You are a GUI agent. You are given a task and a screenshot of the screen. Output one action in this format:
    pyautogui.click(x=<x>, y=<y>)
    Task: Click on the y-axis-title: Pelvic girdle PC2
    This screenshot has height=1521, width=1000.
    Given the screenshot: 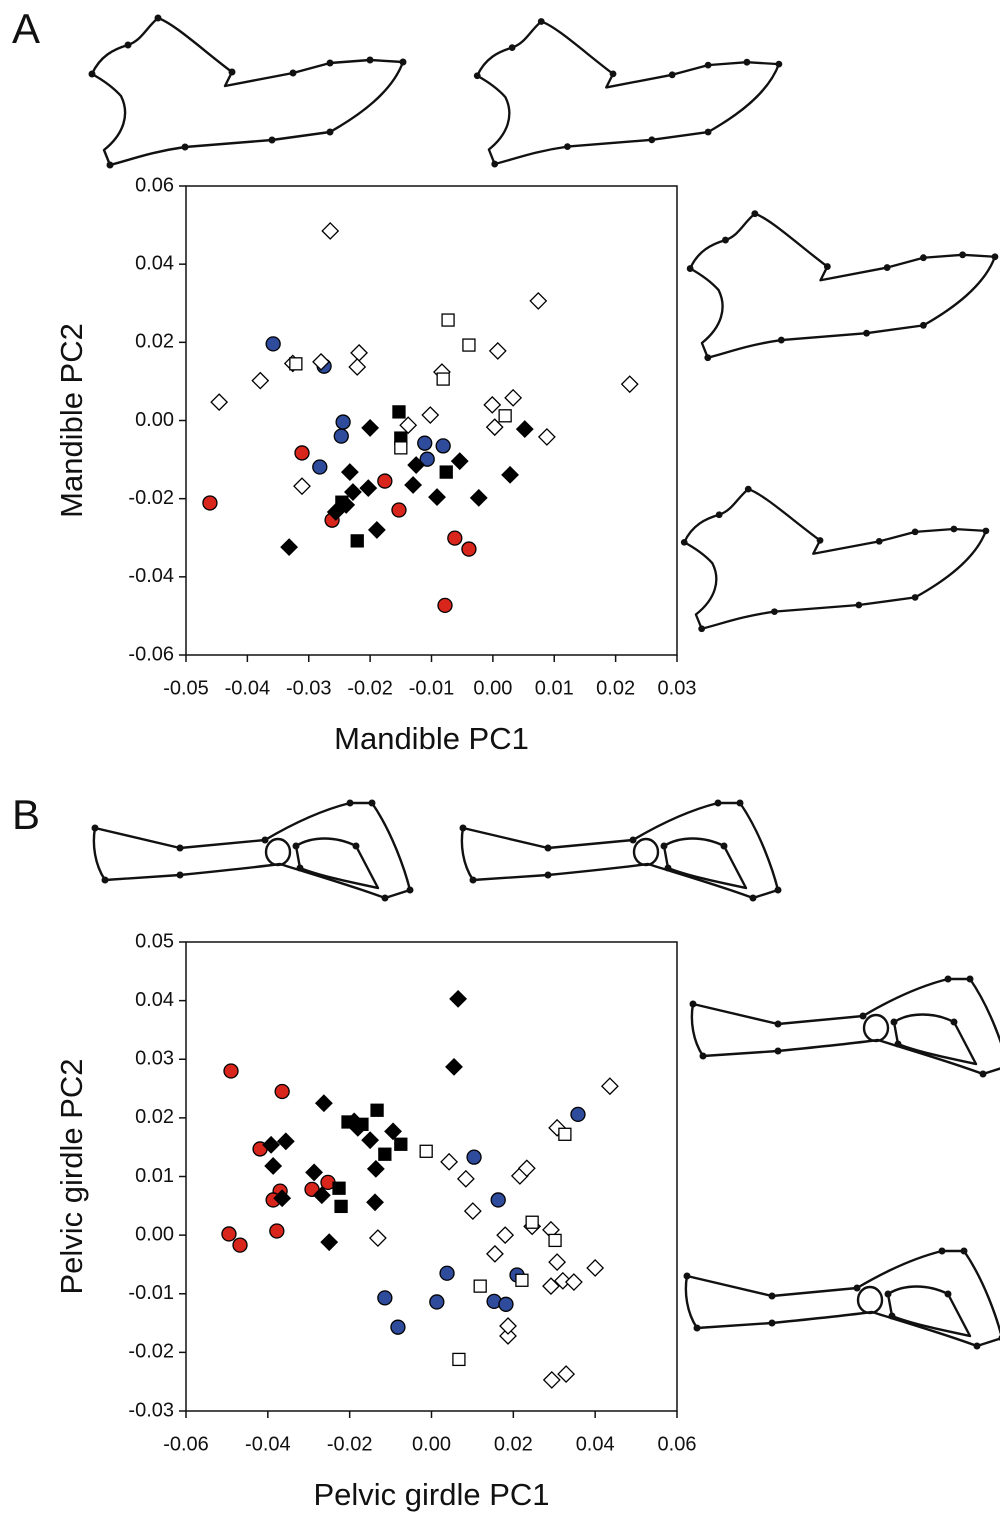 What is the action you would take?
    pyautogui.click(x=71, y=1176)
    